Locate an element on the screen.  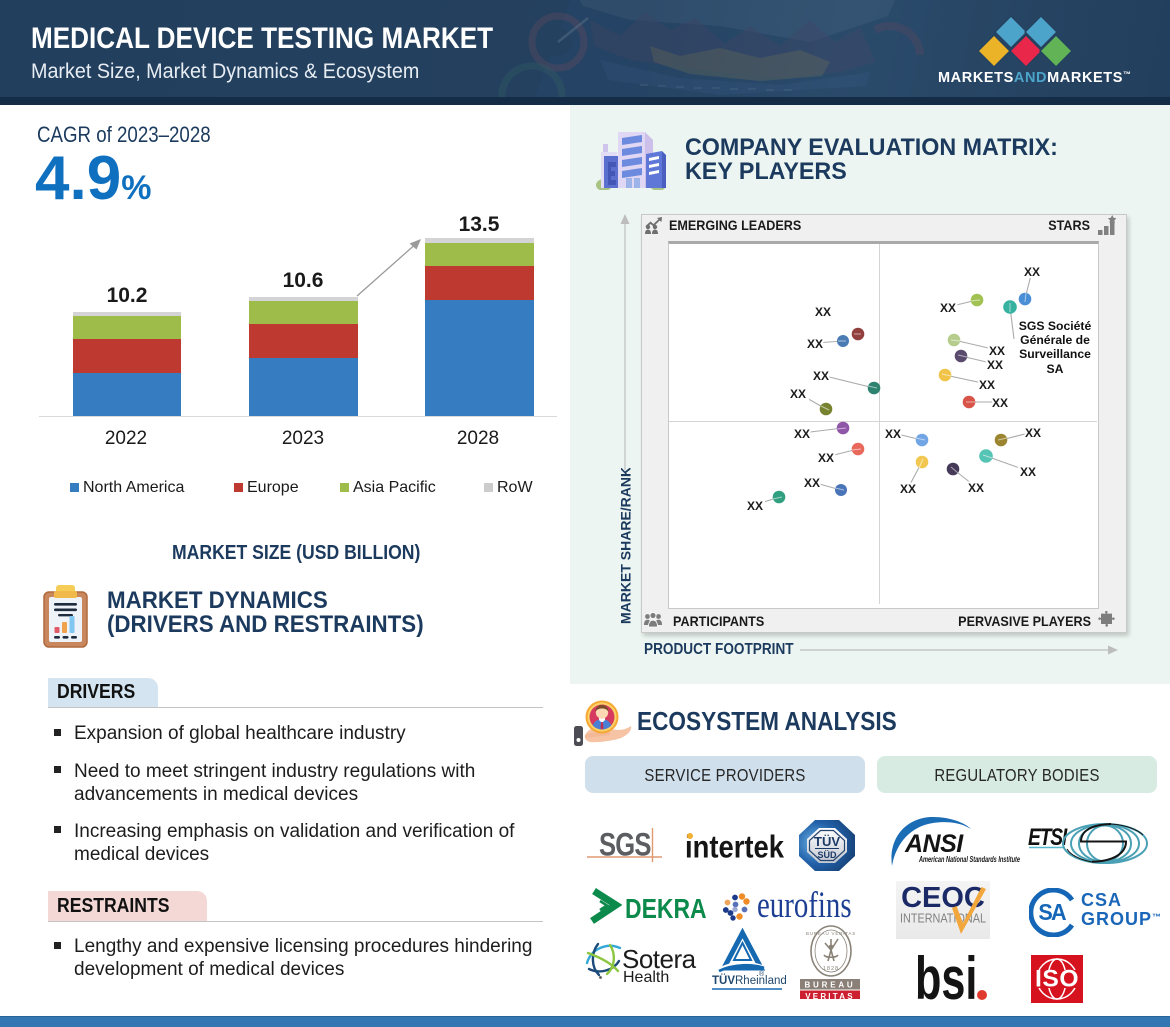
svg-text: SÜD is located at coordinates (827, 855).